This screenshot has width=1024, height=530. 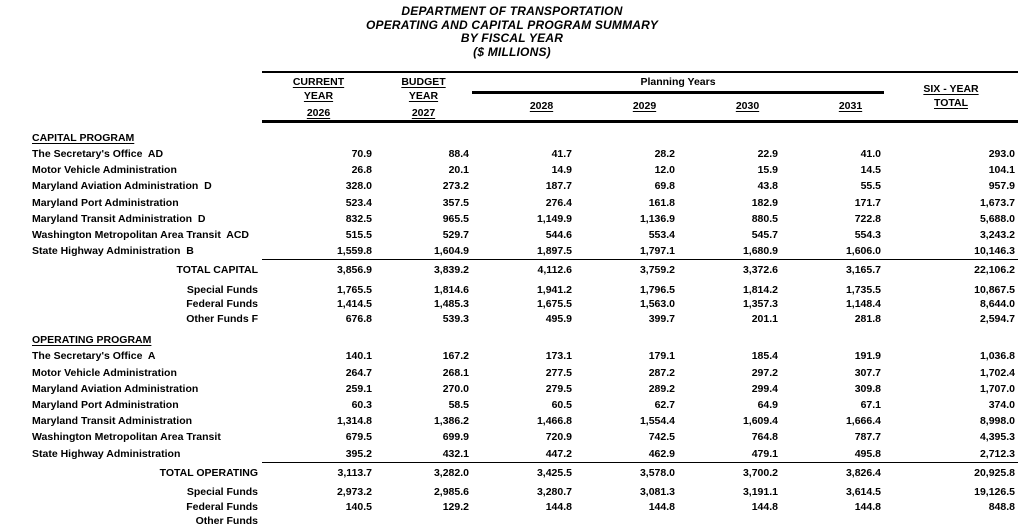 What do you see at coordinates (760, 421) in the screenshot?
I see `value-2030: 1,609.4` at bounding box center [760, 421].